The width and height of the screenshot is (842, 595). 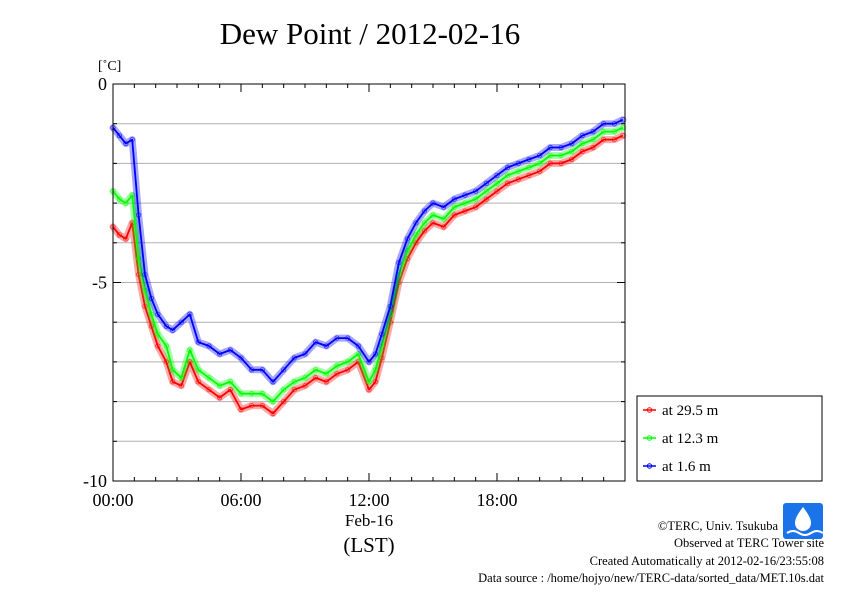 What do you see at coordinates (109, 66) in the screenshot?
I see `y-unit-label: [˚C]` at bounding box center [109, 66].